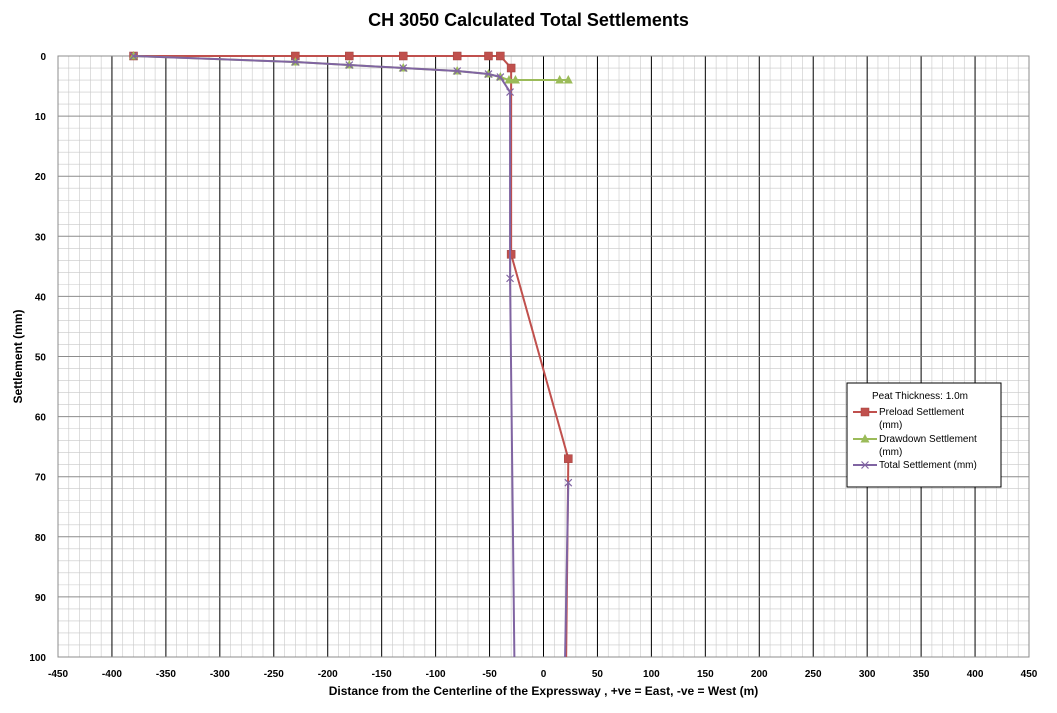 The height and width of the screenshot is (713, 1057). Describe the element at coordinates (41, 598) in the screenshot. I see `y-tick-label: 90` at that location.